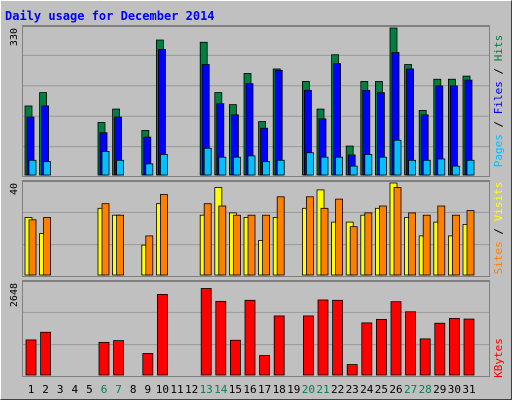 The image size is (512, 404). Describe the element at coordinates (45, 389) in the screenshot. I see `x-tick-label: 2` at that location.